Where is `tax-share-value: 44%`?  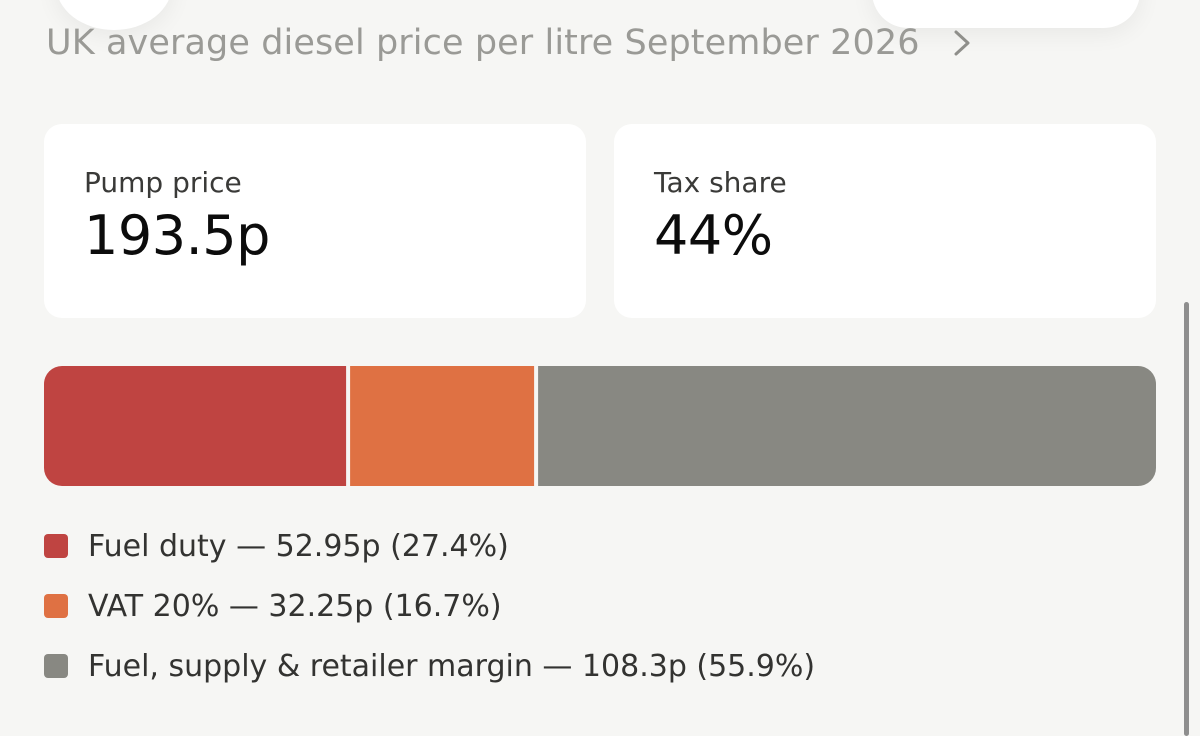
tax-share-value: 44% is located at coordinates (713, 235).